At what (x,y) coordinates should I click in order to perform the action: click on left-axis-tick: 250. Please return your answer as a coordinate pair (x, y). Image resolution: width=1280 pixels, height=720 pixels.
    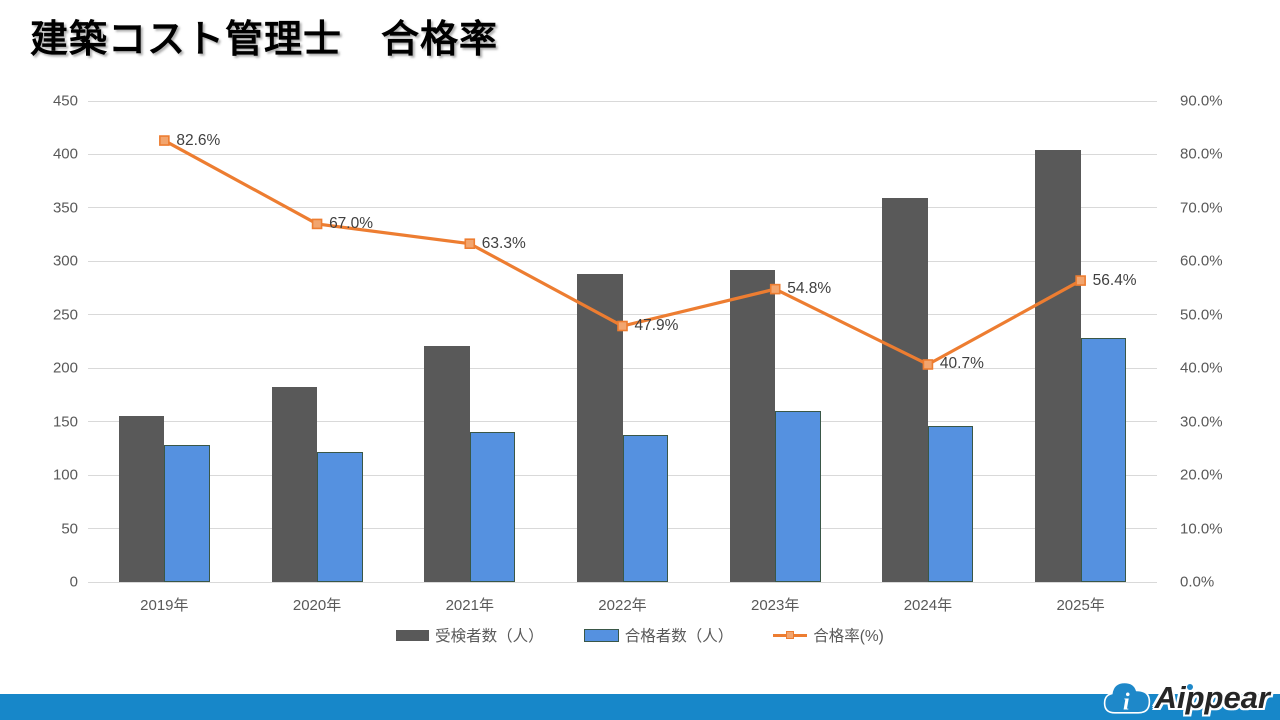
    Looking at the image, I should click on (65, 315).